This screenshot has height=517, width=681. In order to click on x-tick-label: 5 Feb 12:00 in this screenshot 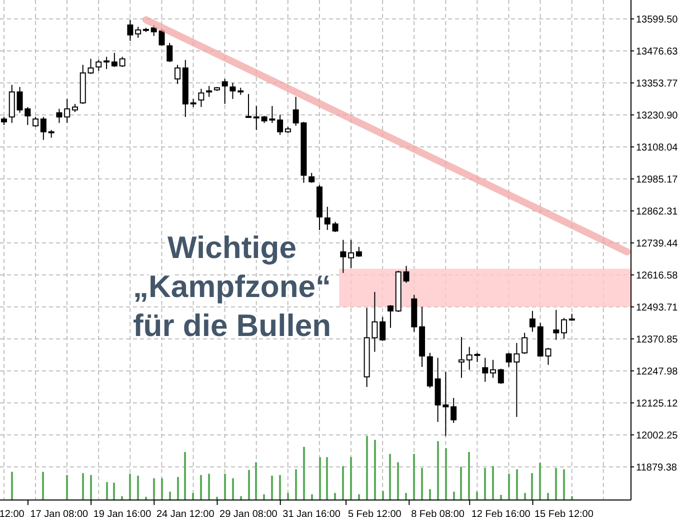, I will do `click(375, 513)`.